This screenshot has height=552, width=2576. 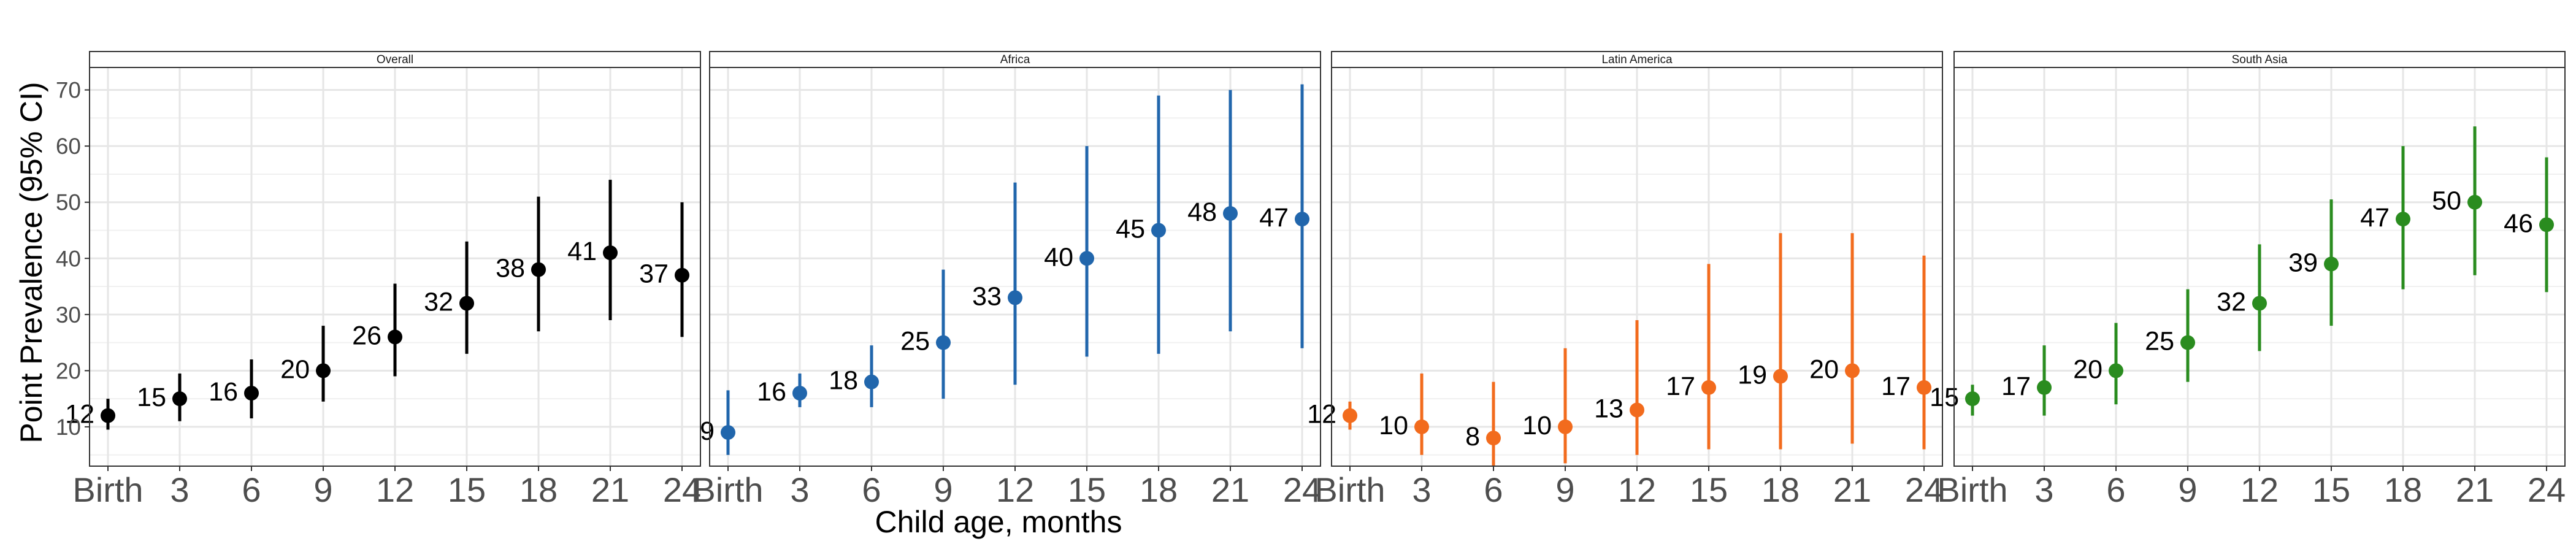 I want to click on data-label: 19, so click(x=1752, y=375).